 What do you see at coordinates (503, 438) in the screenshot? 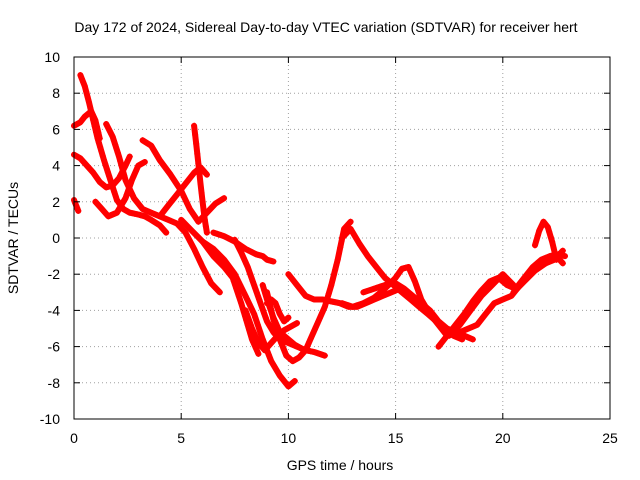
I see `x-tick-label: 20` at bounding box center [503, 438].